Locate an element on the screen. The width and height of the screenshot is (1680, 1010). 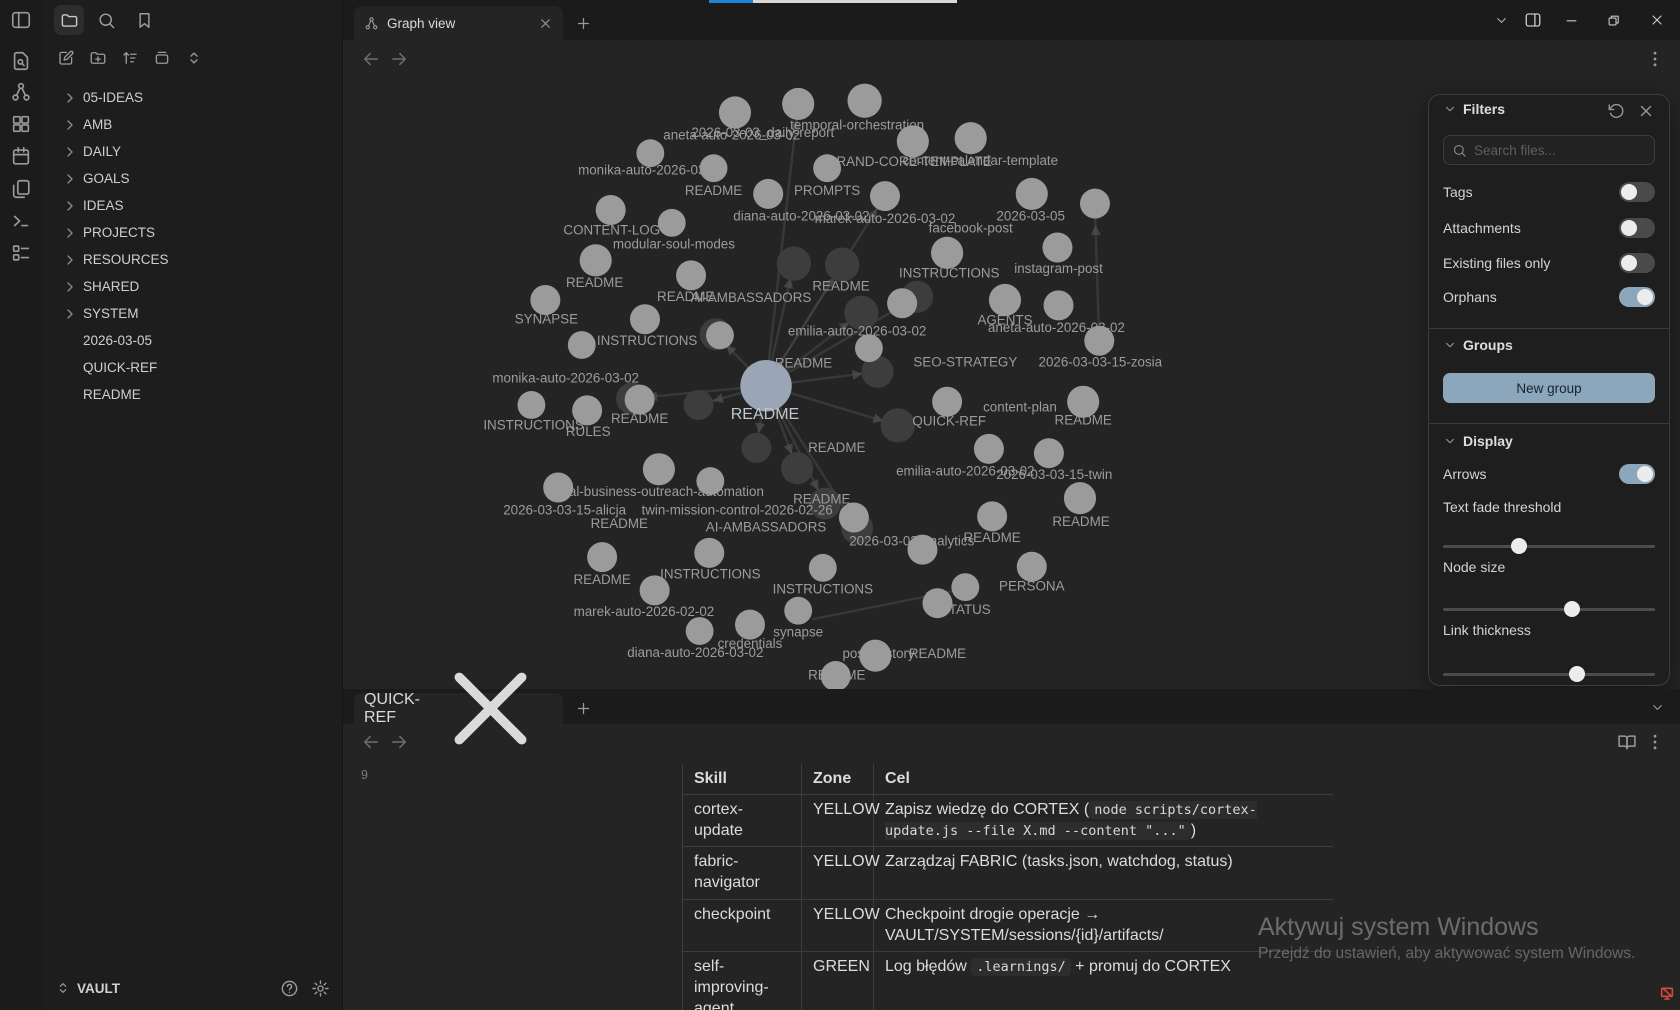
sidebar-folder-amb: AMB is located at coordinates (192, 124).